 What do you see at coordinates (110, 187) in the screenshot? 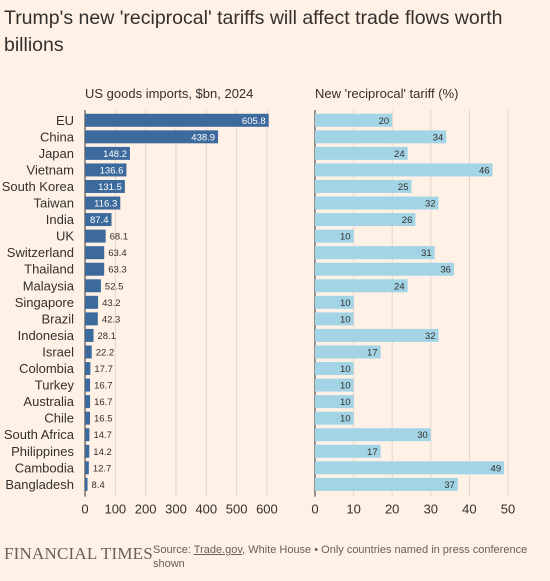
I see `imports-value-label: 131.5` at bounding box center [110, 187].